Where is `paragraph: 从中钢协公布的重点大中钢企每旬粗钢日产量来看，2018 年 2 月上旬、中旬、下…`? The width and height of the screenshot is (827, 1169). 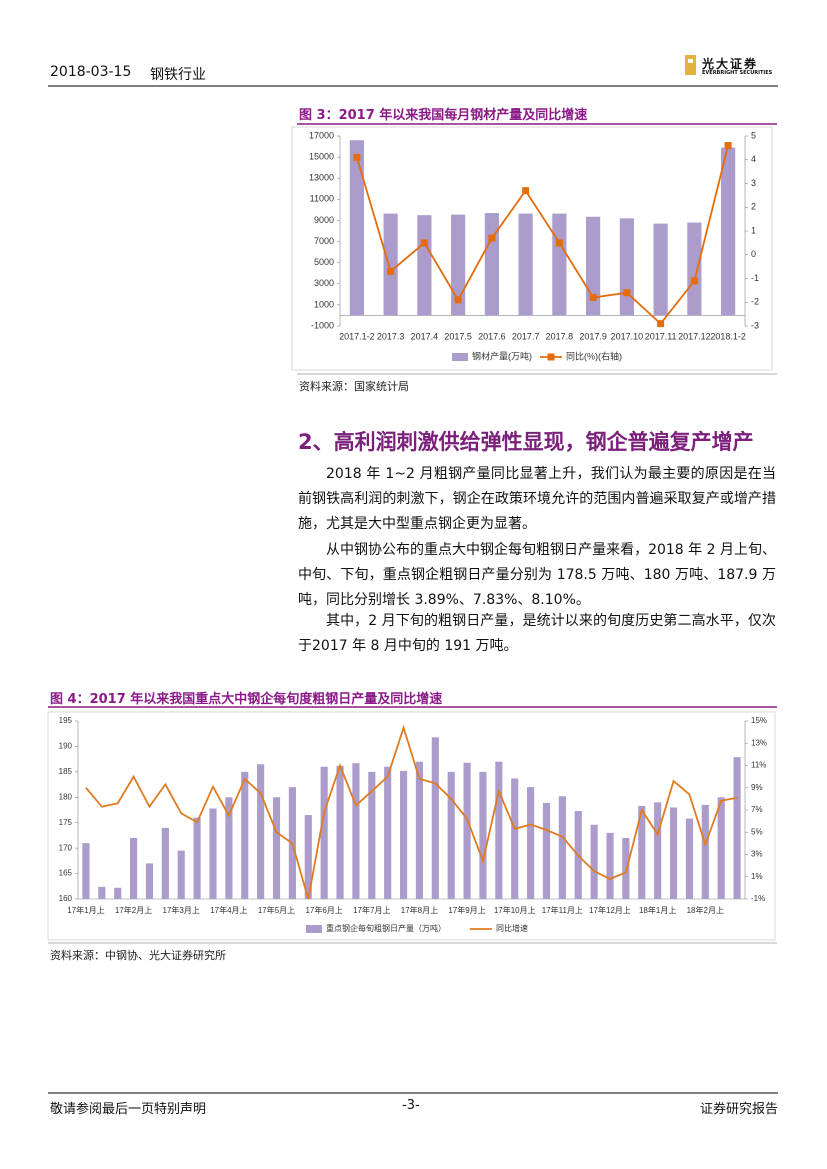 paragraph: 从中钢协公布的重点大中钢企每旬粗钢日产量来看，2018 年 2 月上旬、中旬、下… is located at coordinates (537, 575).